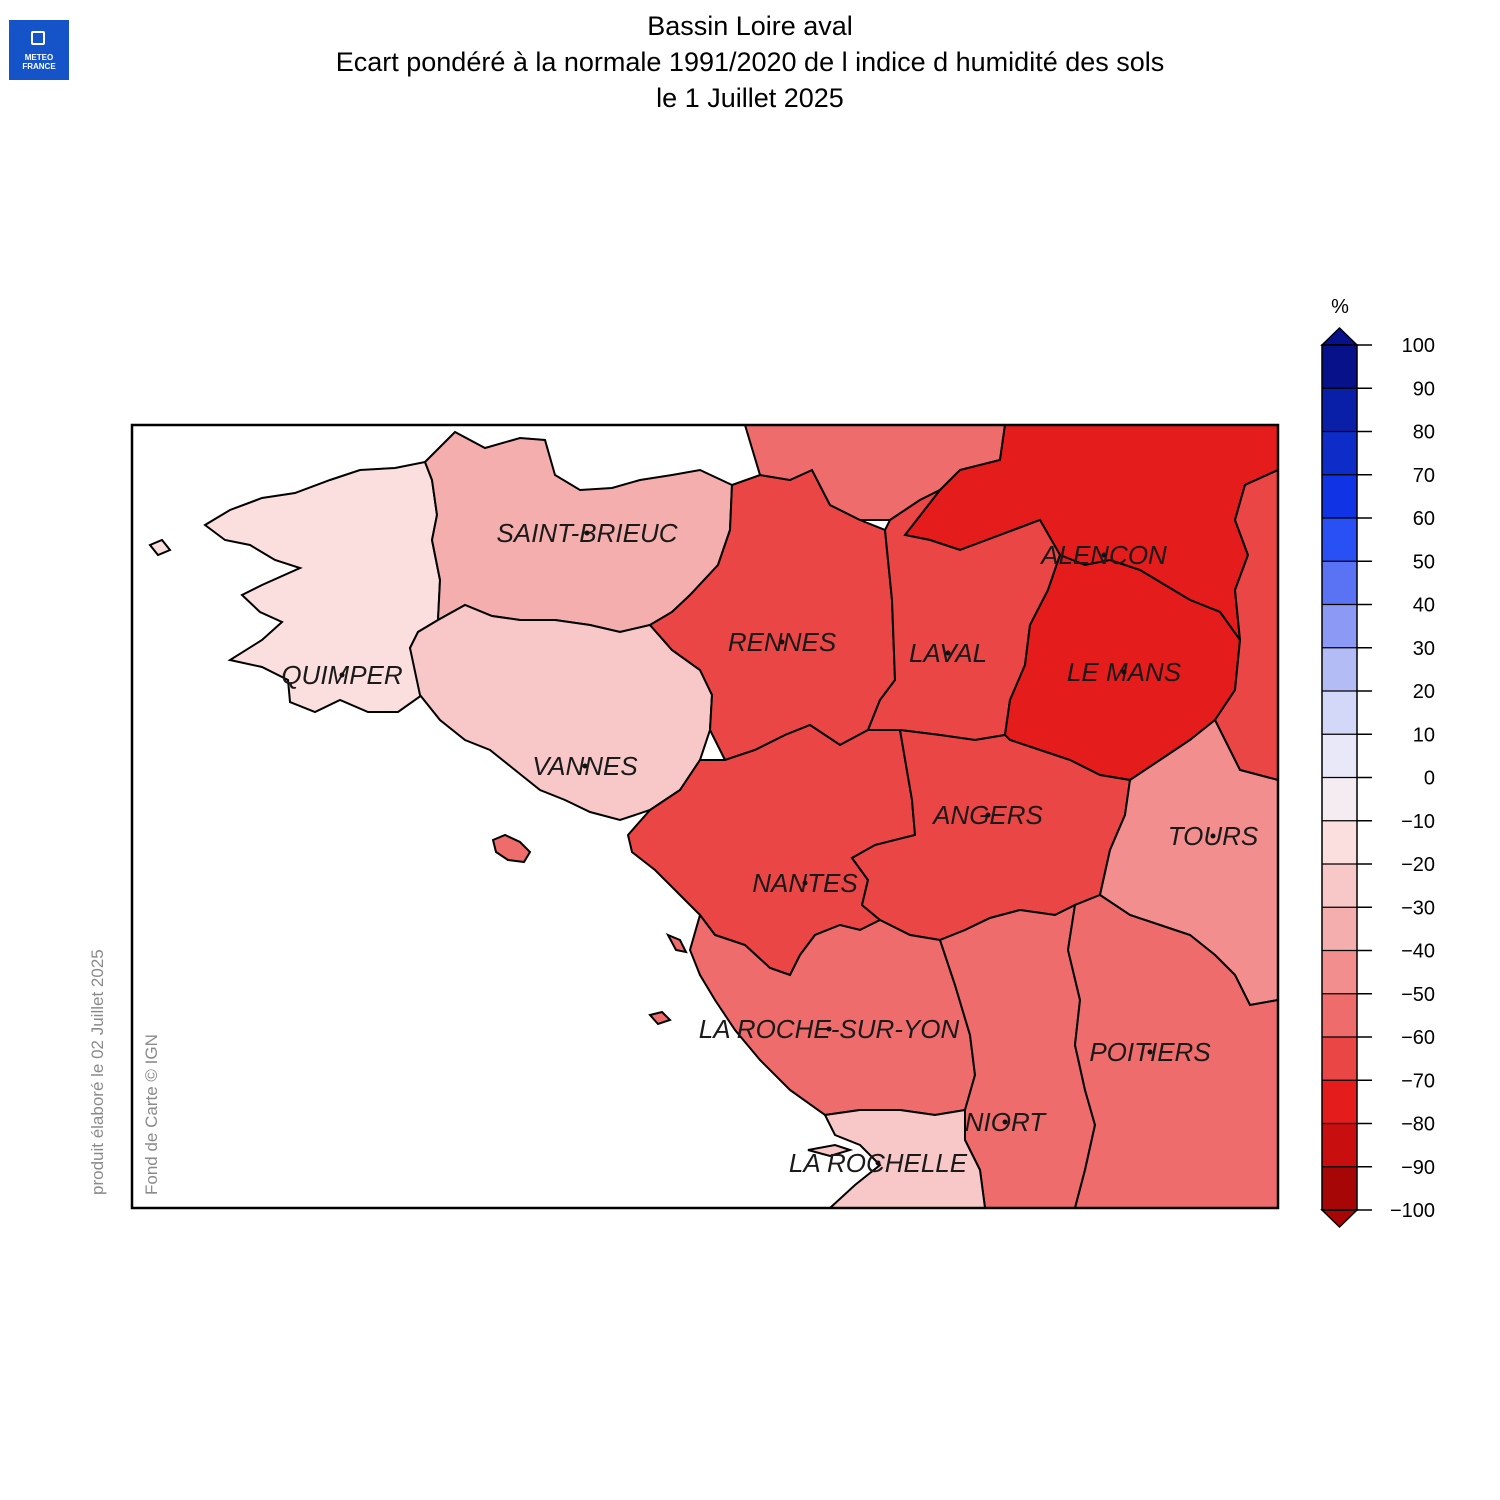 This screenshot has width=1500, height=1500. Describe the element at coordinates (1424, 649) in the screenshot. I see `colorbar-tick-label: 30` at that location.